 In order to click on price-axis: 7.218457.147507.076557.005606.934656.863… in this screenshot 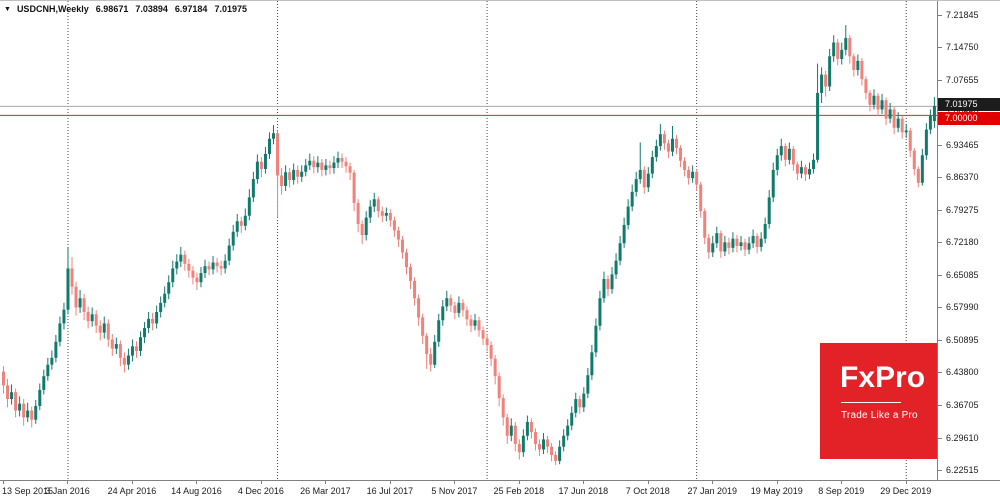, I will do `click(968, 240)`.